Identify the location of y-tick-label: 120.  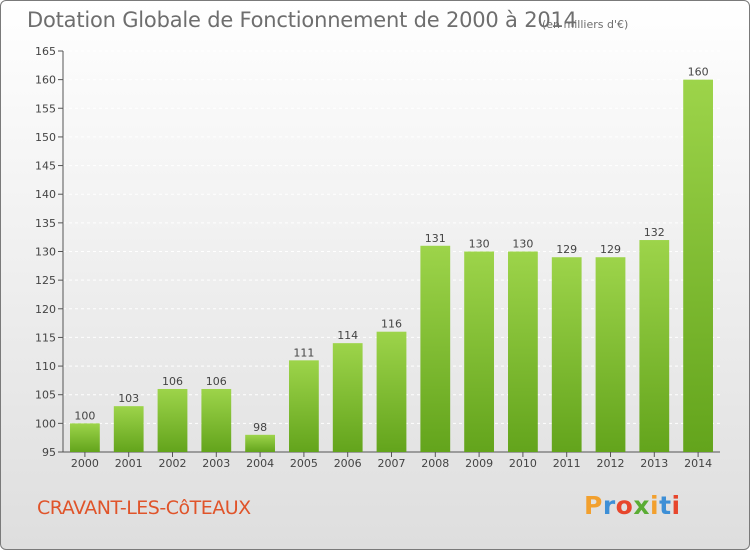
(45, 309).